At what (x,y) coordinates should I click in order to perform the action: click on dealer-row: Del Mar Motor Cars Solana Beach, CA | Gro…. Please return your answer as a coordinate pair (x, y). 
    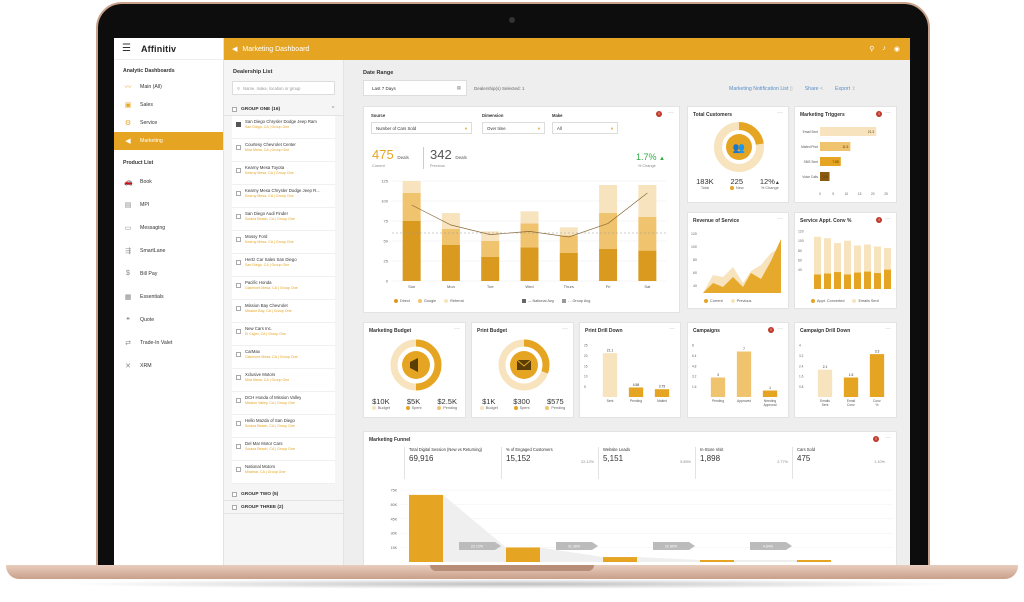
    Looking at the image, I should click on (283, 449).